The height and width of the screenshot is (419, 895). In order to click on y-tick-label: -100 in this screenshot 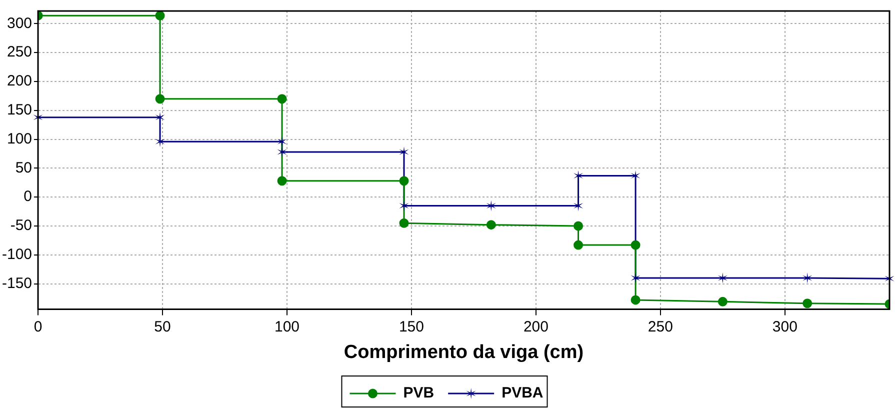, I will do `click(17, 255)`.